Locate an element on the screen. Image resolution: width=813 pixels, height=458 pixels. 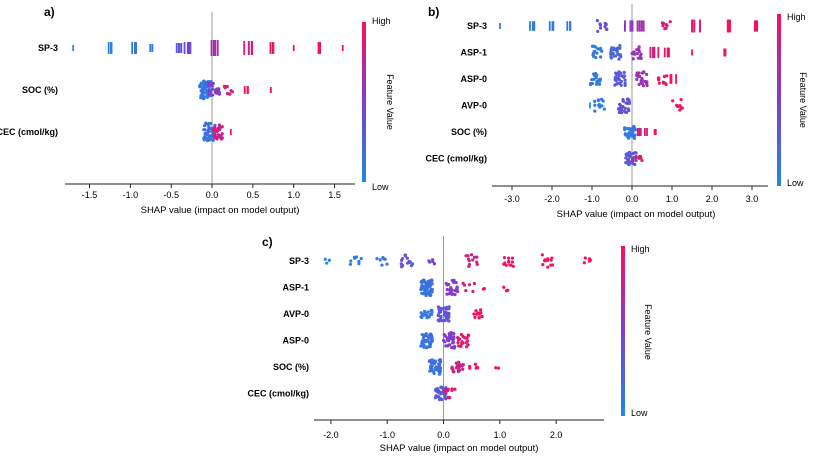
panel-c-colorbar-high: High is located at coordinates (640, 249).